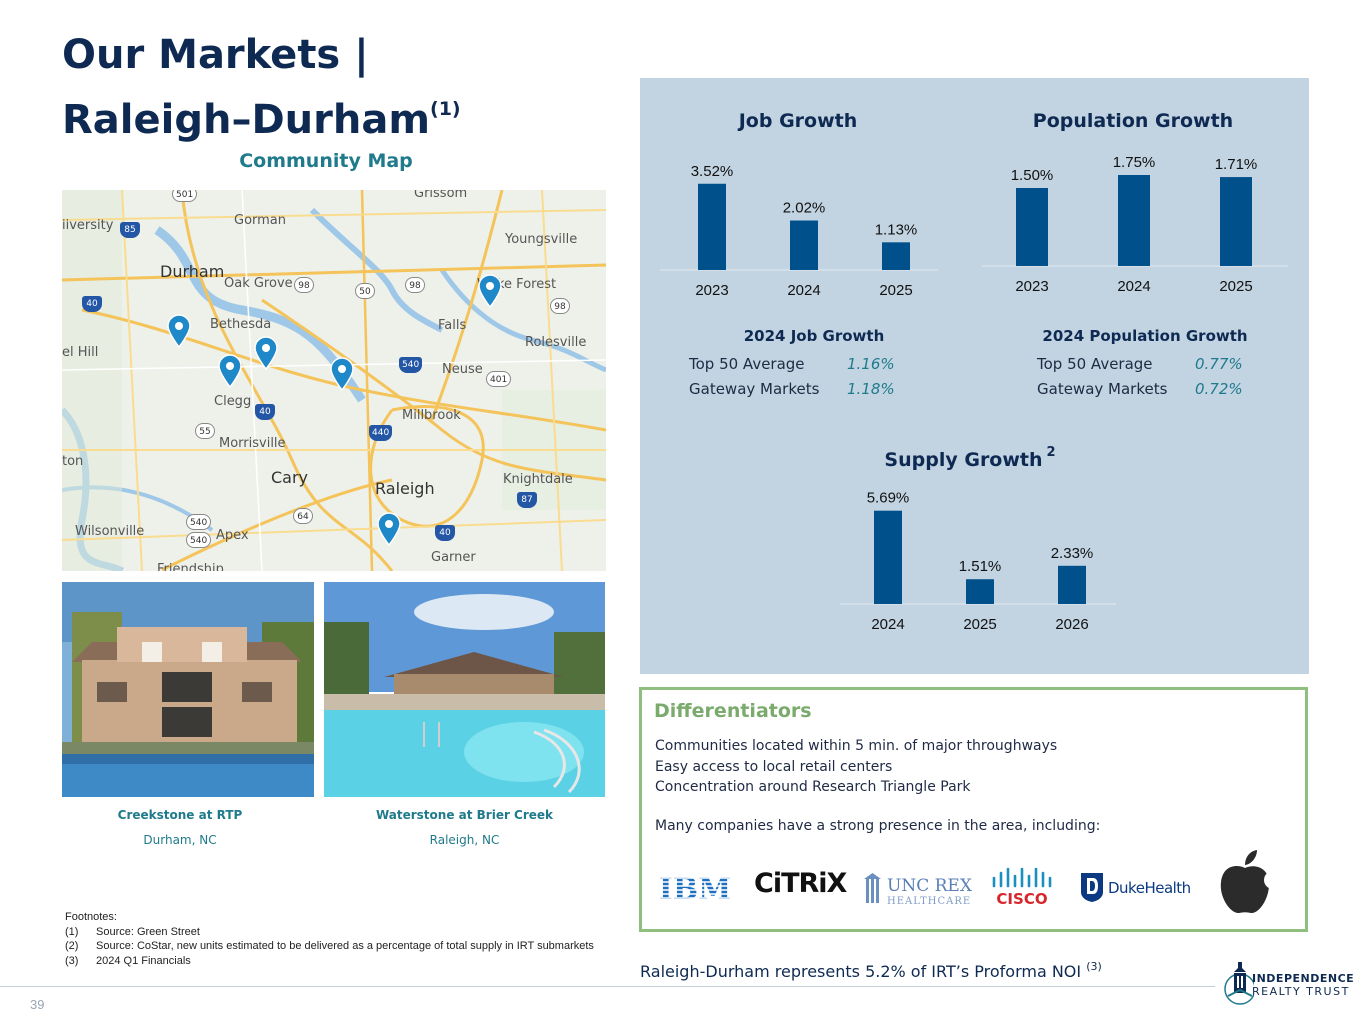 The width and height of the screenshot is (1365, 1027). I want to click on job-growth-title: Job Growth, so click(798, 121).